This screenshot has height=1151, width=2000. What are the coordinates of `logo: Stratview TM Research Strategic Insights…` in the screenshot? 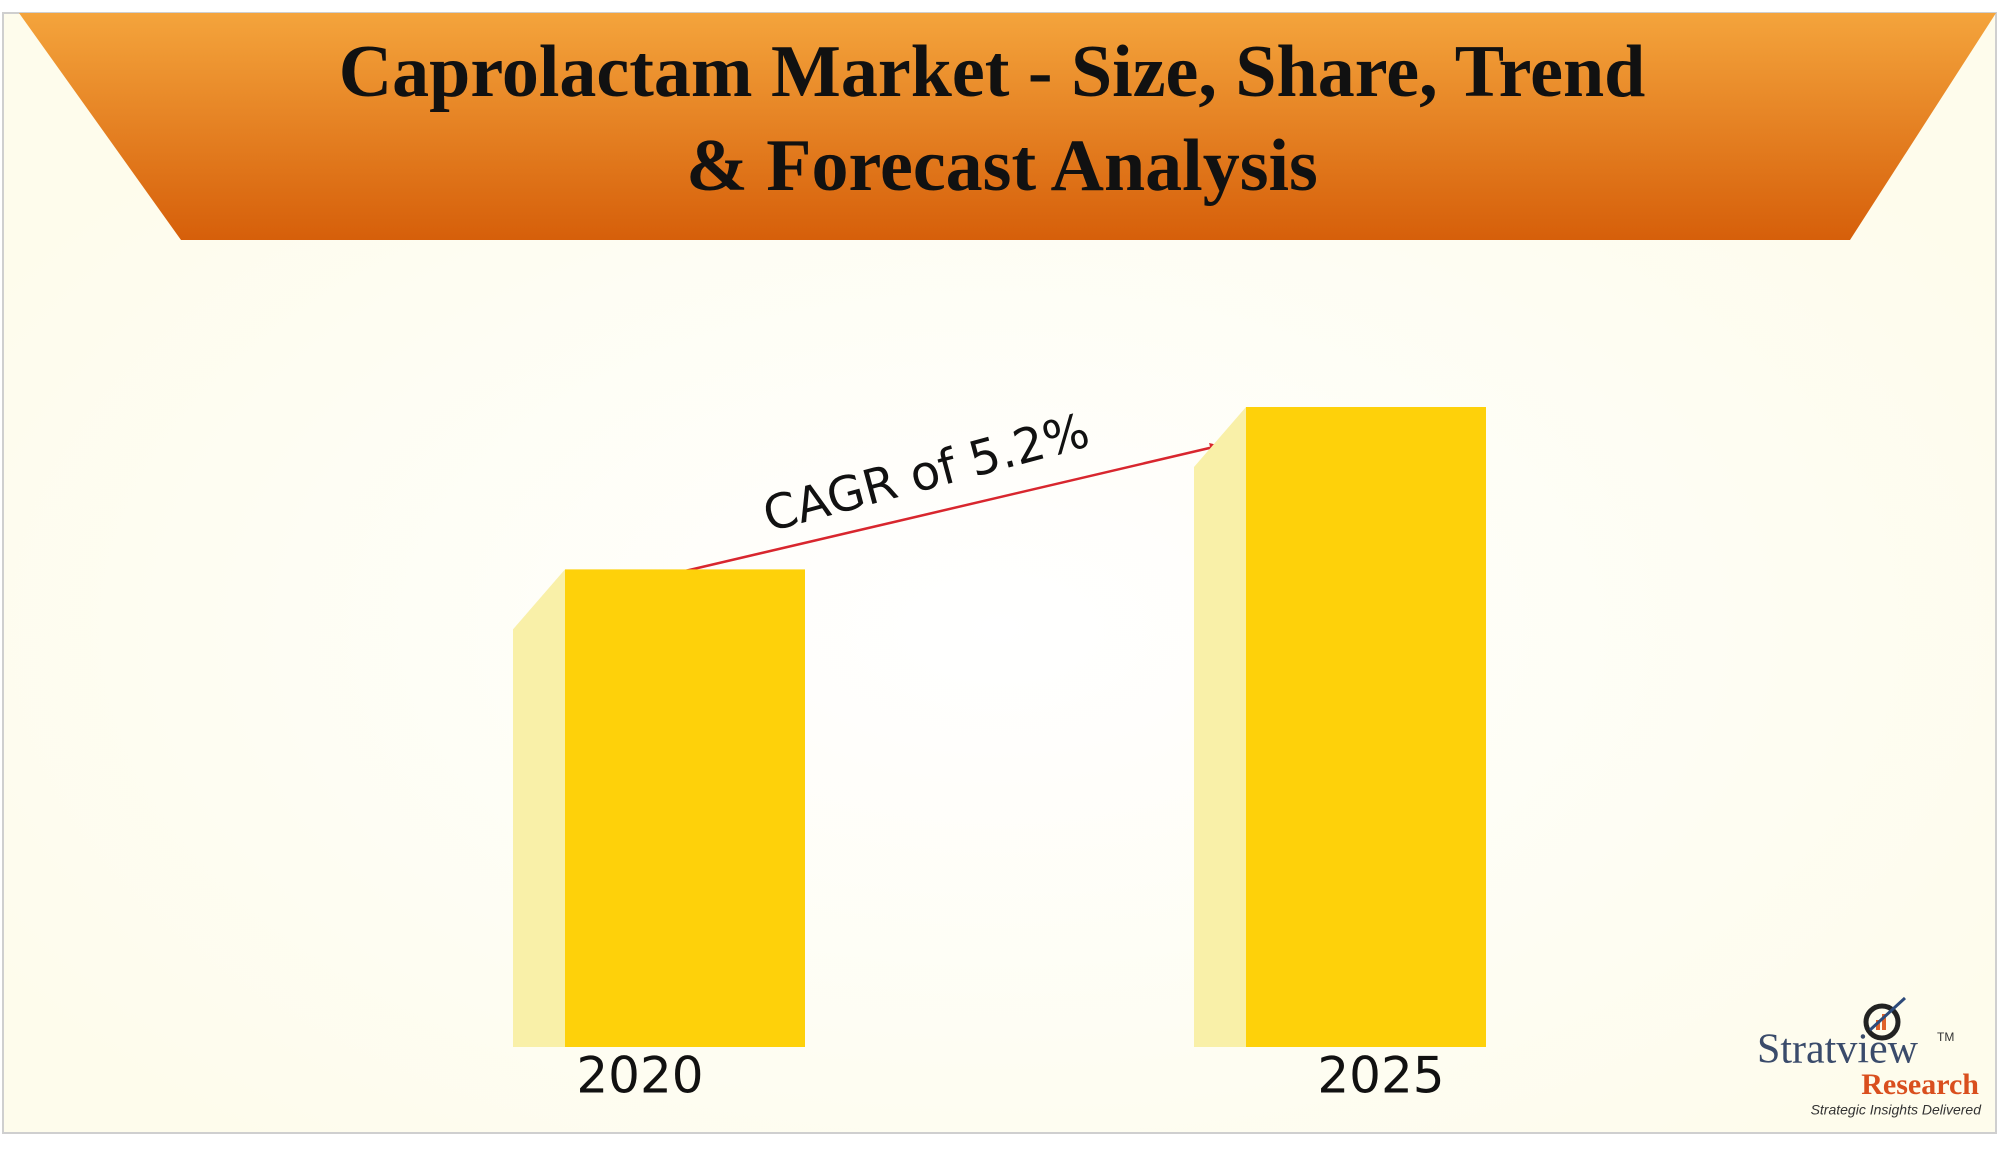 It's located at (1870, 1057).